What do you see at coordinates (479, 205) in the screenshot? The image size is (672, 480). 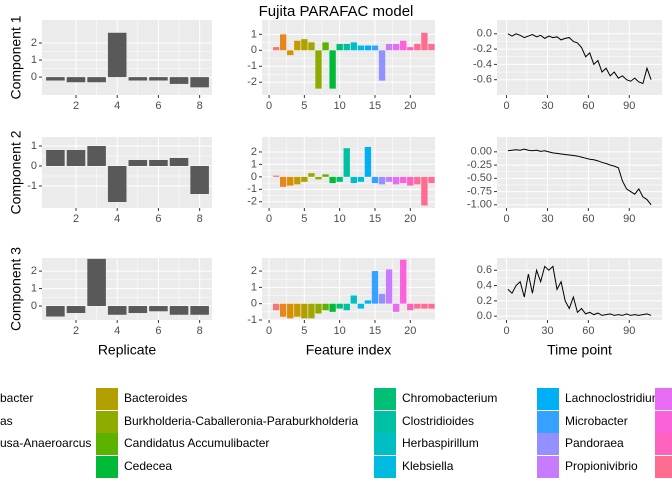 I see `y-tick-label: -1.00` at bounding box center [479, 205].